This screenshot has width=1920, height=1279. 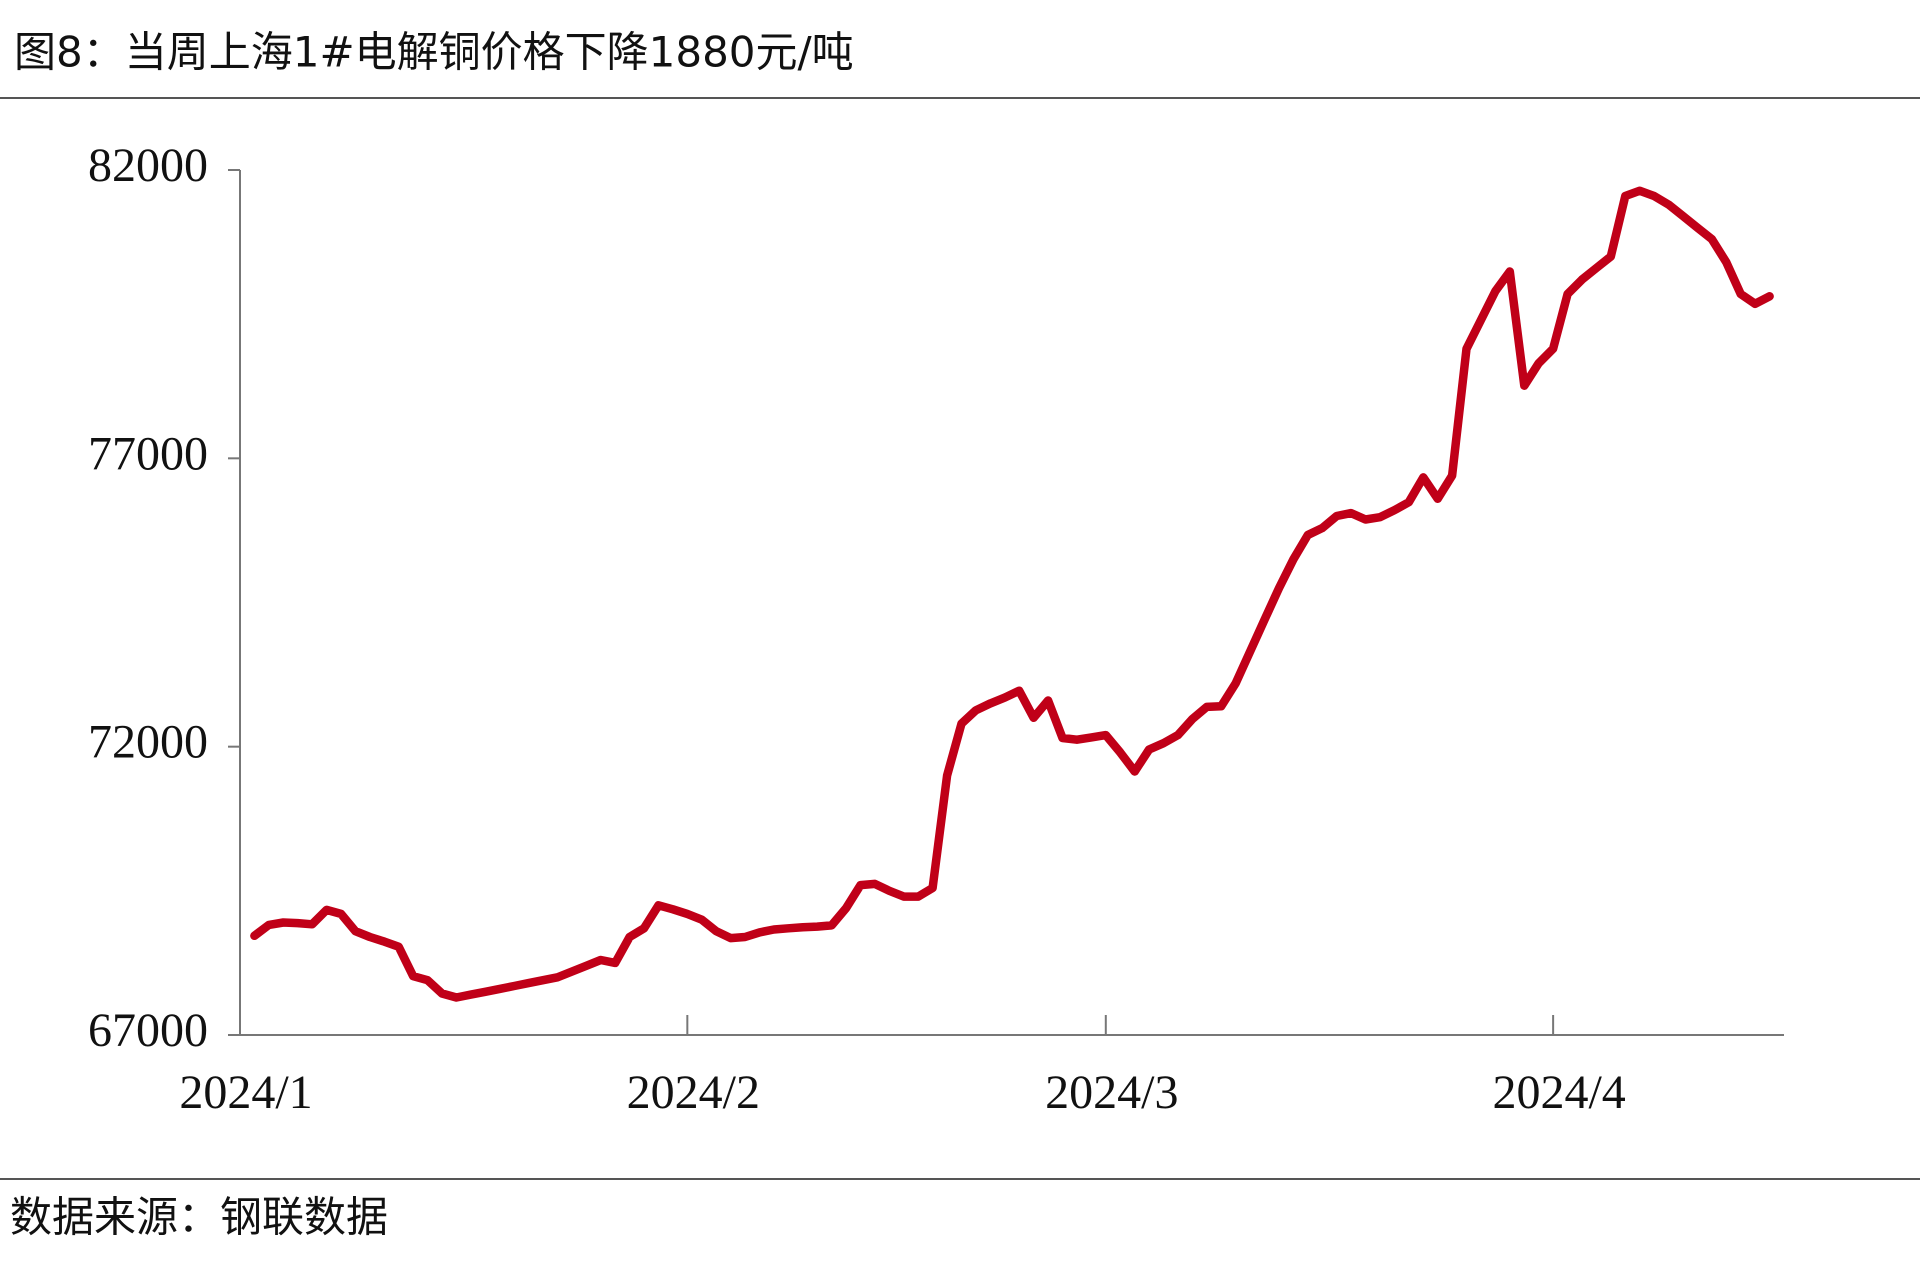 I want to click on x-tick-label: 2024/1, so click(x=245, y=1092).